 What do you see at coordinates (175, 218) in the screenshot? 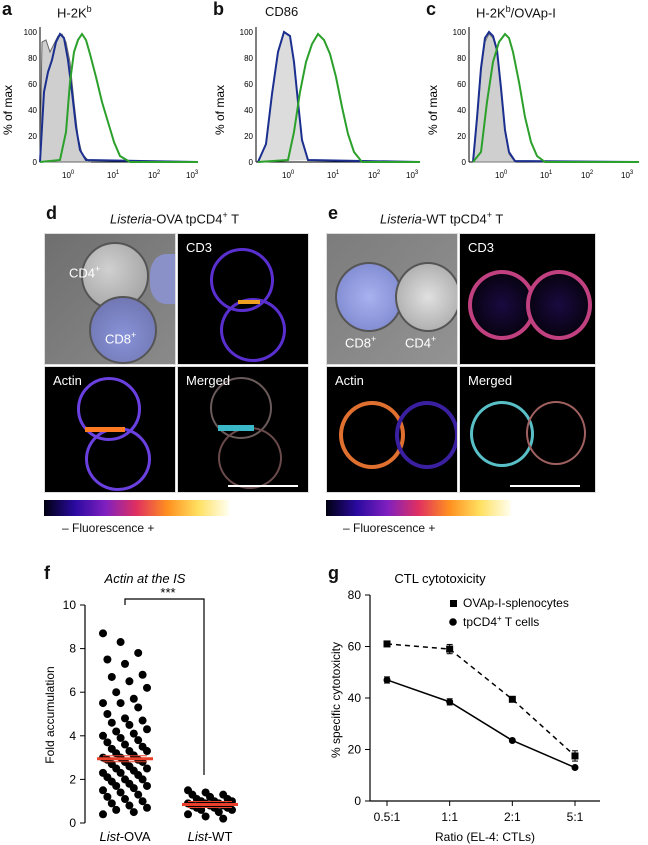
I see `panel-title-d: Listeria-OVA tpCD4+ T` at bounding box center [175, 218].